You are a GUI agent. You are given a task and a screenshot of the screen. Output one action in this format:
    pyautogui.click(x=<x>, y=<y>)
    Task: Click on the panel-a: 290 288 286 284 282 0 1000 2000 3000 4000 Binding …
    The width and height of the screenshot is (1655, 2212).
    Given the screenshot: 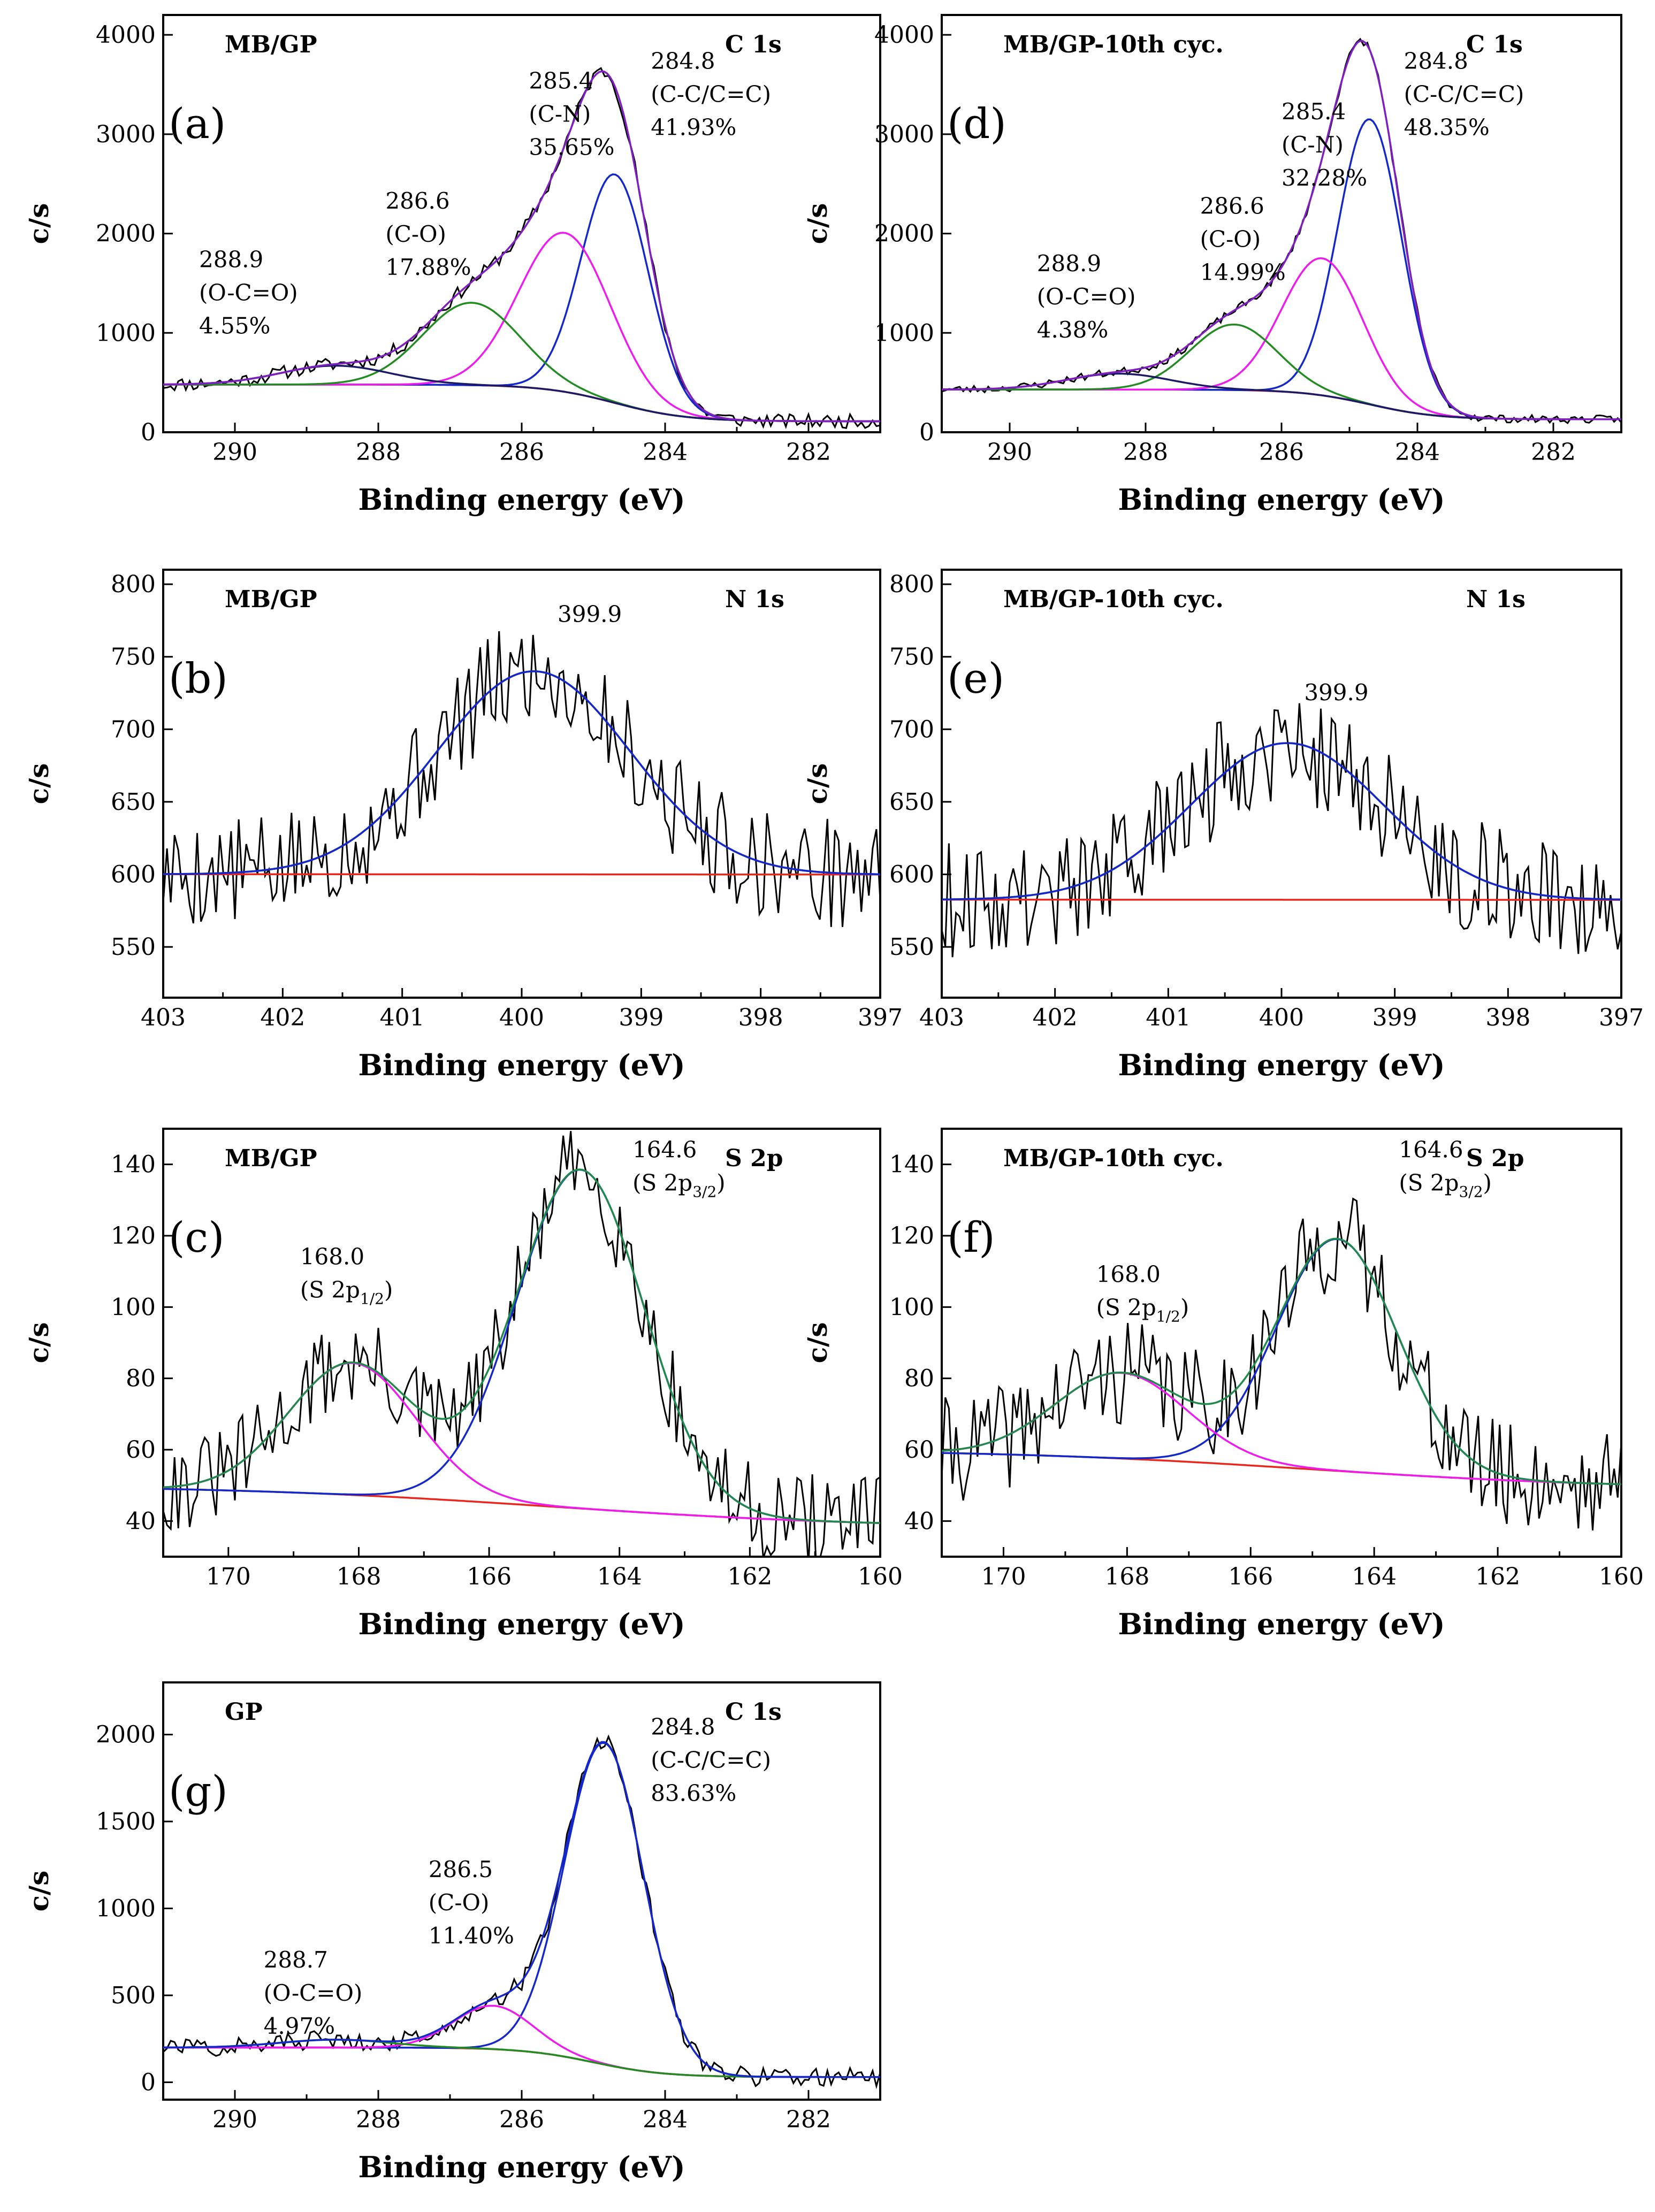 What is the action you would take?
    pyautogui.click(x=452, y=265)
    